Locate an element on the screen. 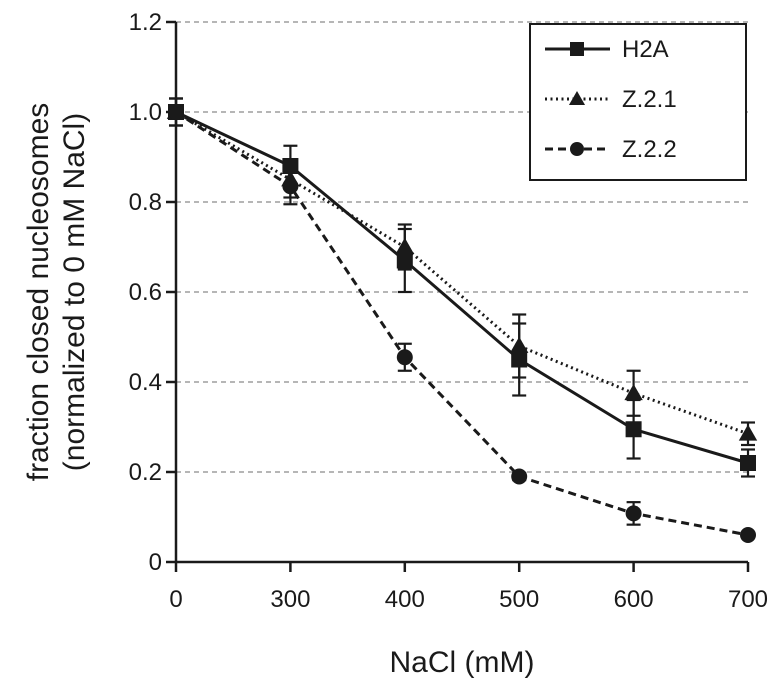  legend-marker-h2a is located at coordinates (577, 49).